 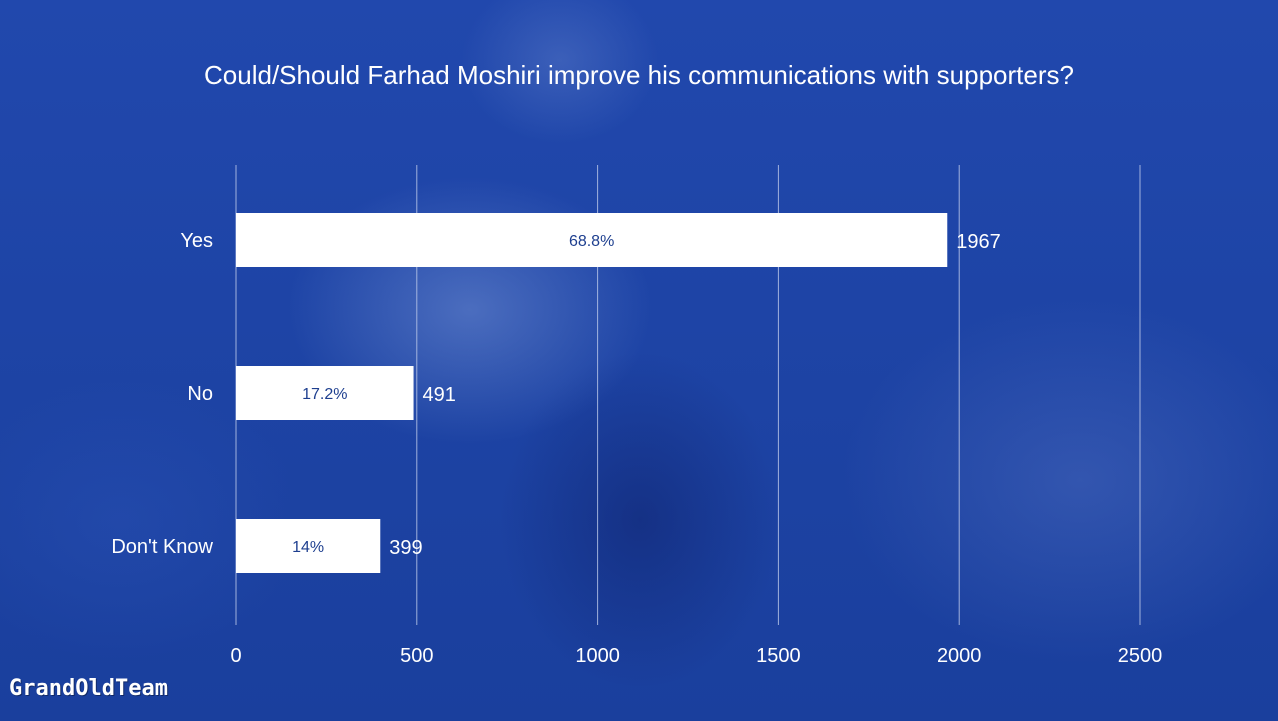 I want to click on percent-label: 17.2%, so click(x=324, y=394).